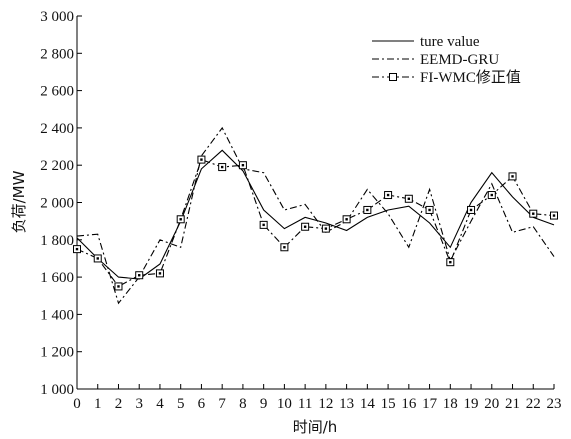 This screenshot has width=571, height=439. I want to click on x-tick-label: 9, so click(264, 404).